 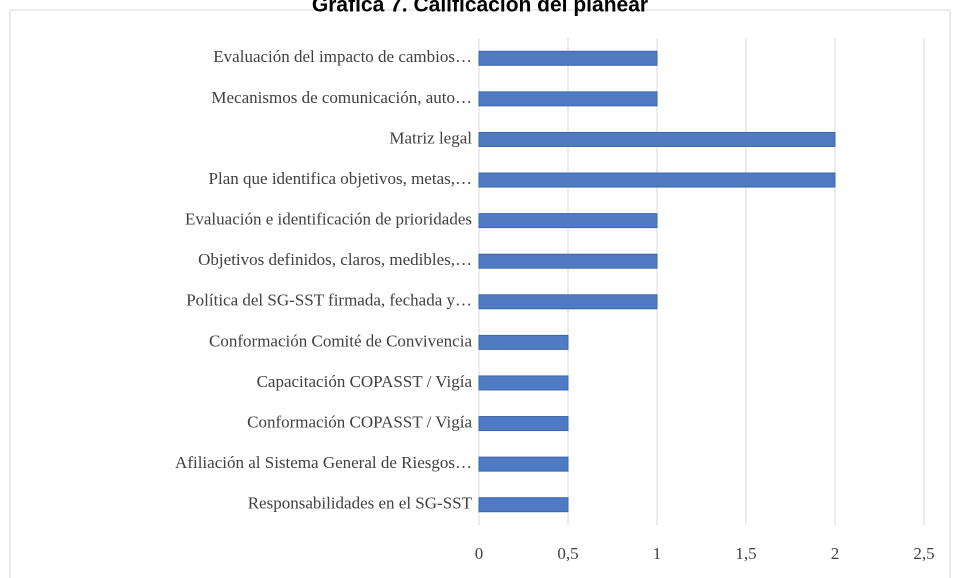 I want to click on chart-title: Gráfica 7. Calificación del planear, so click(x=480, y=8).